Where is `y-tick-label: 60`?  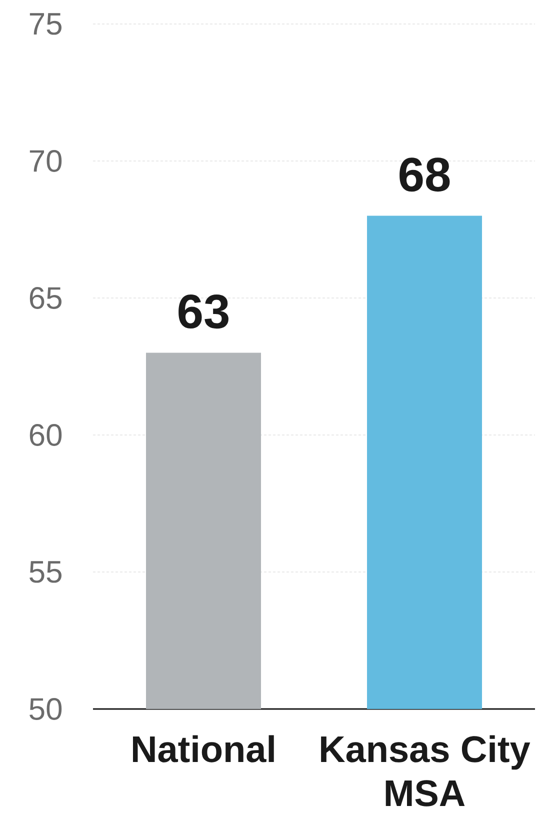 y-tick-label: 60 is located at coordinates (46, 435).